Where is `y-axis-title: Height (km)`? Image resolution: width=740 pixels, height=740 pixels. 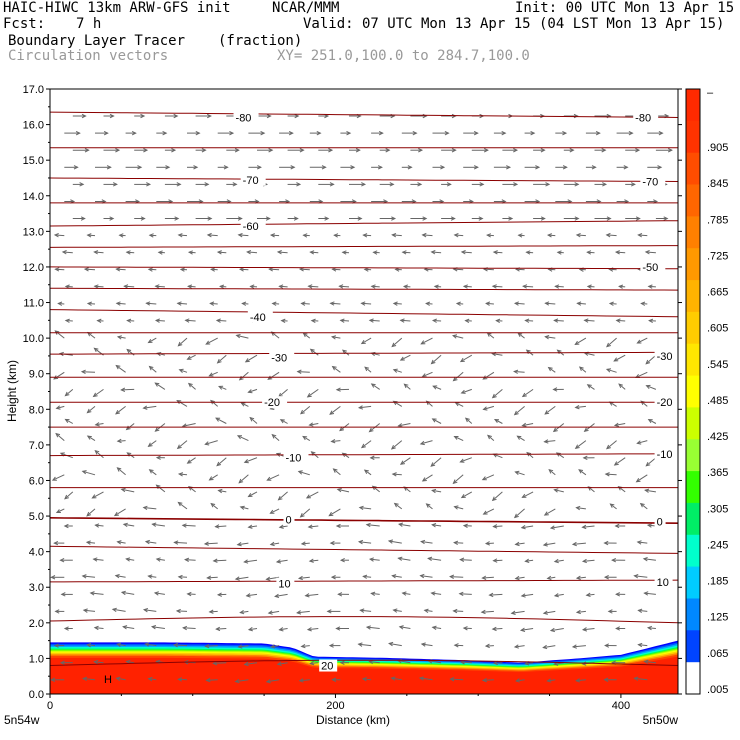
y-axis-title: Height (km) is located at coordinates (12, 391).